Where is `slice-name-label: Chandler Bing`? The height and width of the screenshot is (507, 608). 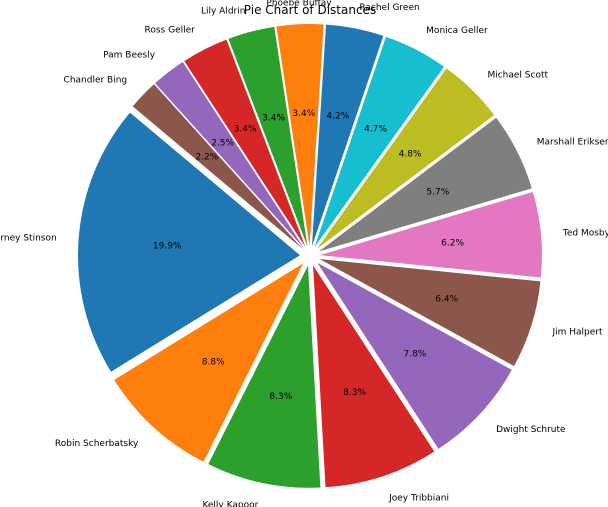
slice-name-label: Chandler Bing is located at coordinates (96, 81).